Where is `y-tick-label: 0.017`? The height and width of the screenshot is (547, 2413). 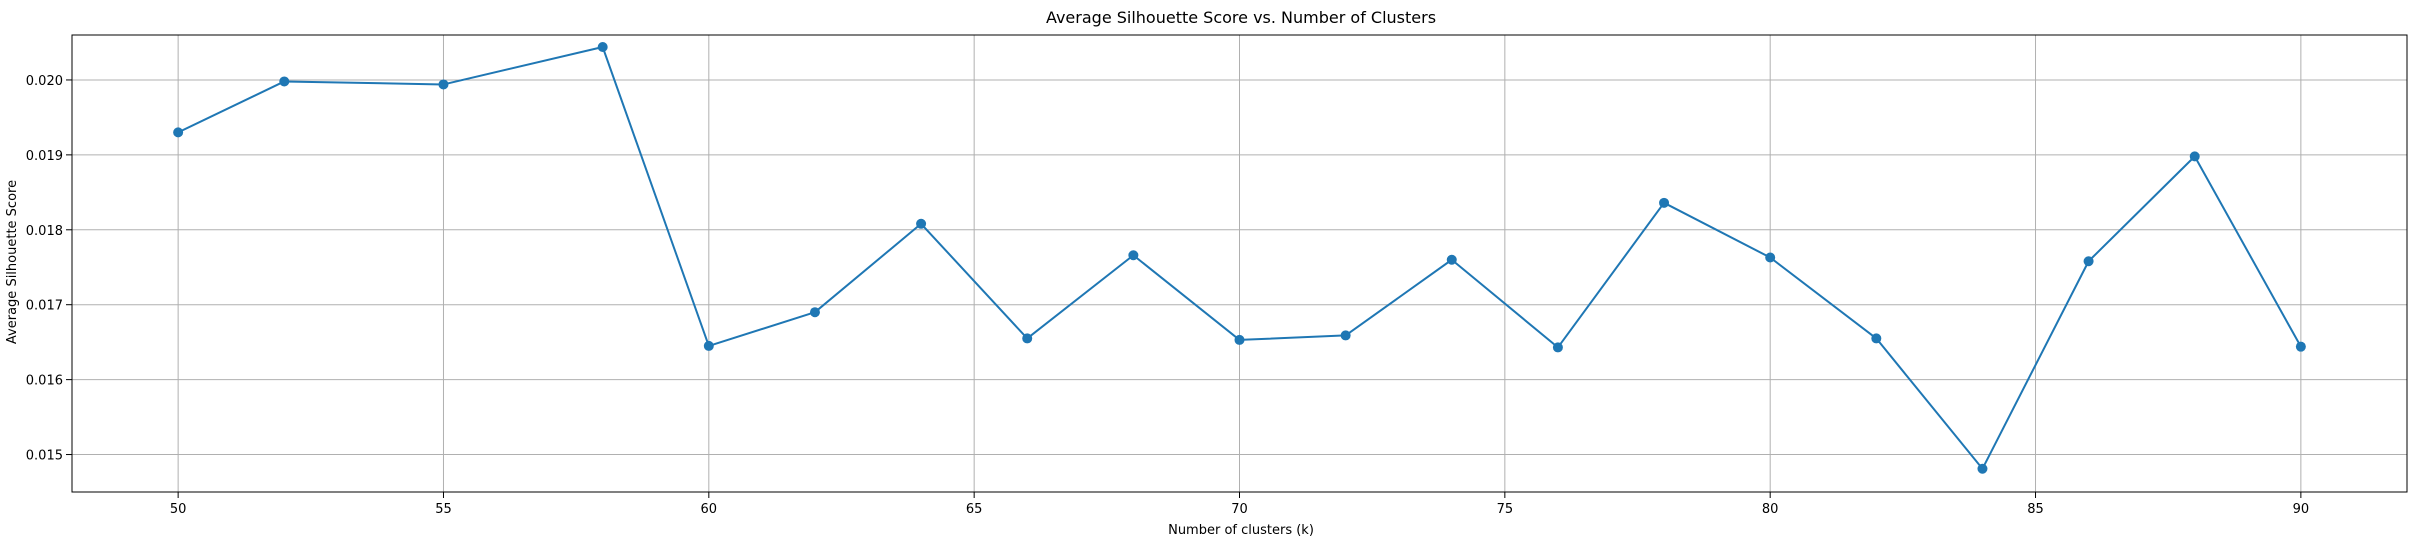
y-tick-label: 0.017 is located at coordinates (44, 306).